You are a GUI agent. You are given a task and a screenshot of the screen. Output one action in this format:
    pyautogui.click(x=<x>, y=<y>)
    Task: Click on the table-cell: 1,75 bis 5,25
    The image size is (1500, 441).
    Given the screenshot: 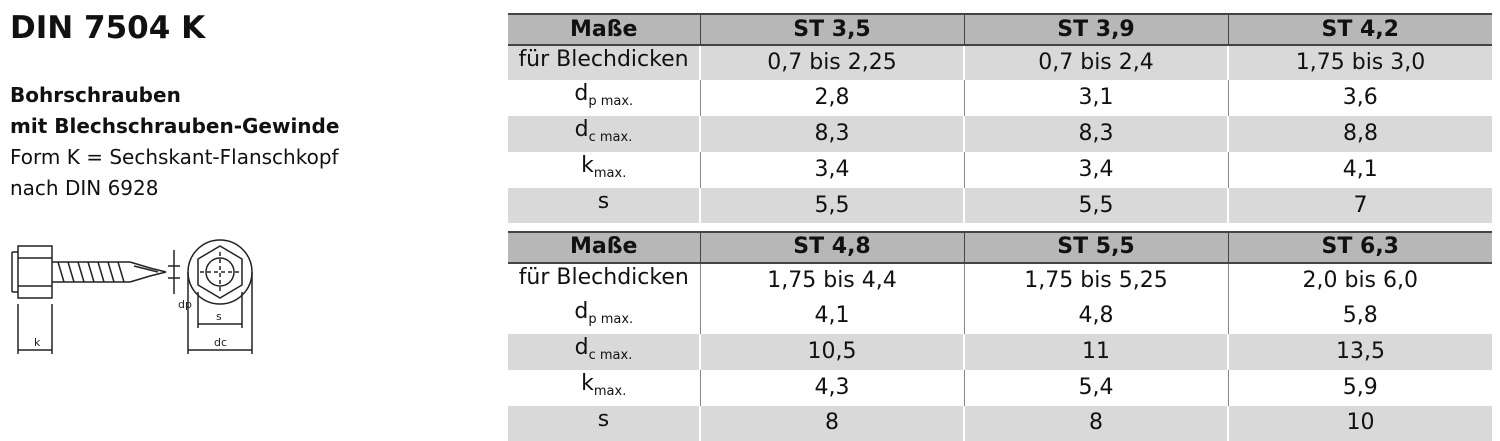 What is the action you would take?
    pyautogui.click(x=1095, y=280)
    